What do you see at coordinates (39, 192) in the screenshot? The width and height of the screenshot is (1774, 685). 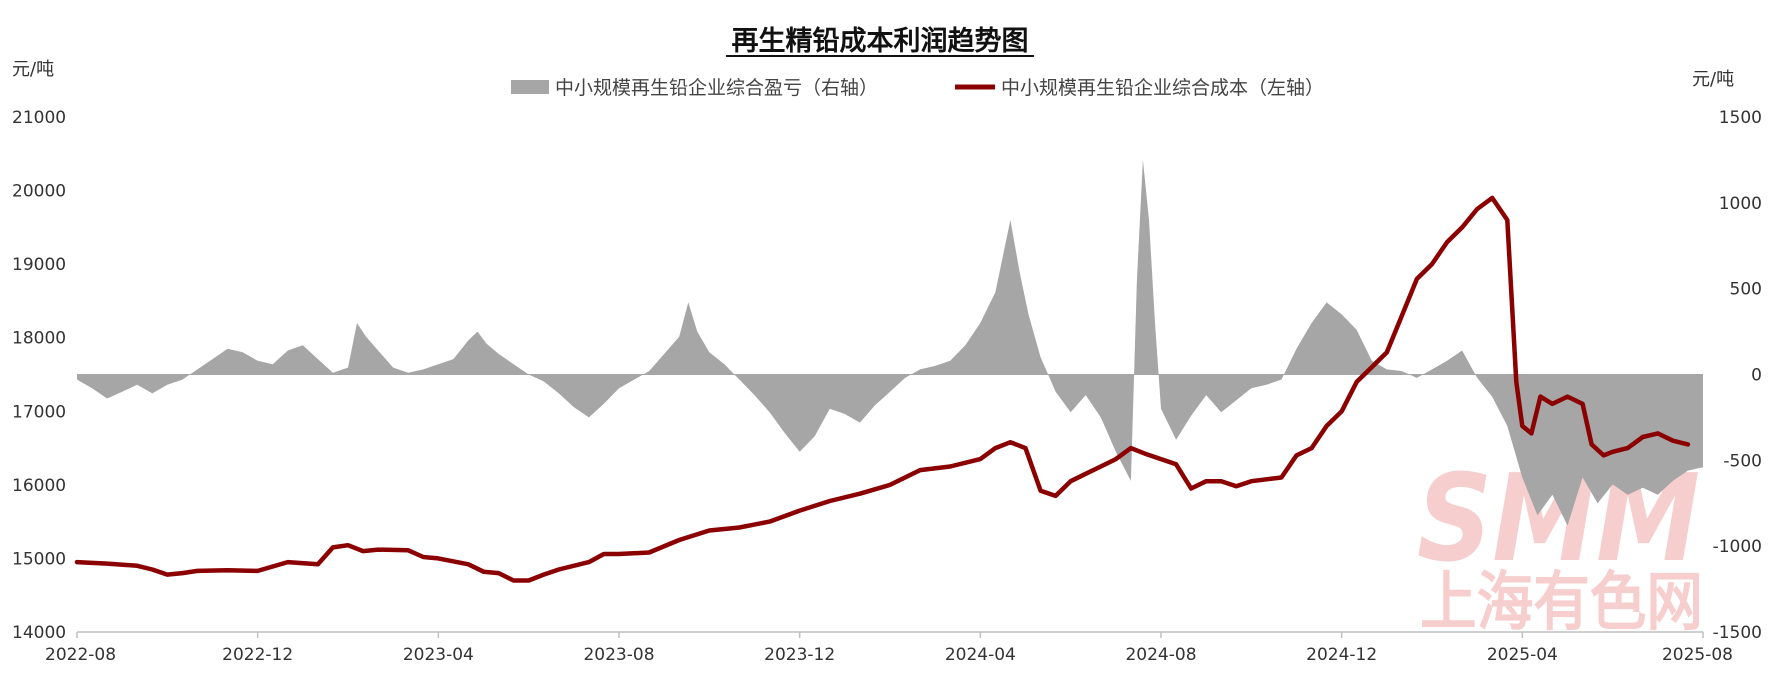 I see `left-tick-label: 20000` at bounding box center [39, 192].